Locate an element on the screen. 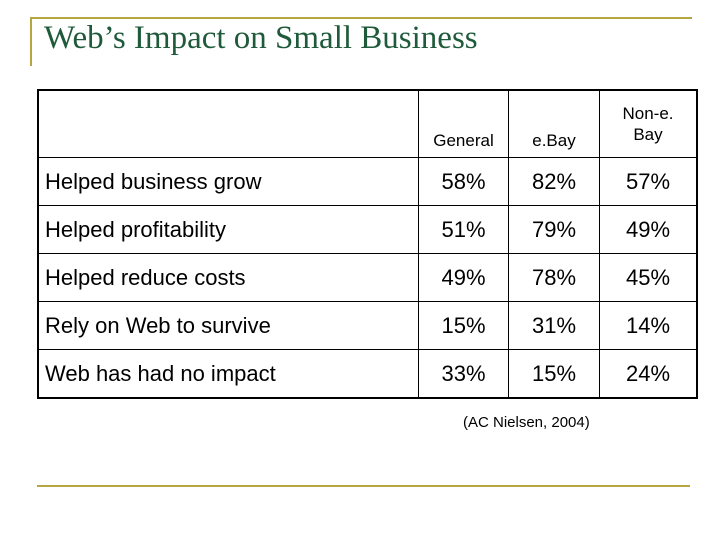 This screenshot has width=720, height=540. row-label: Helped profitability is located at coordinates (228, 229).